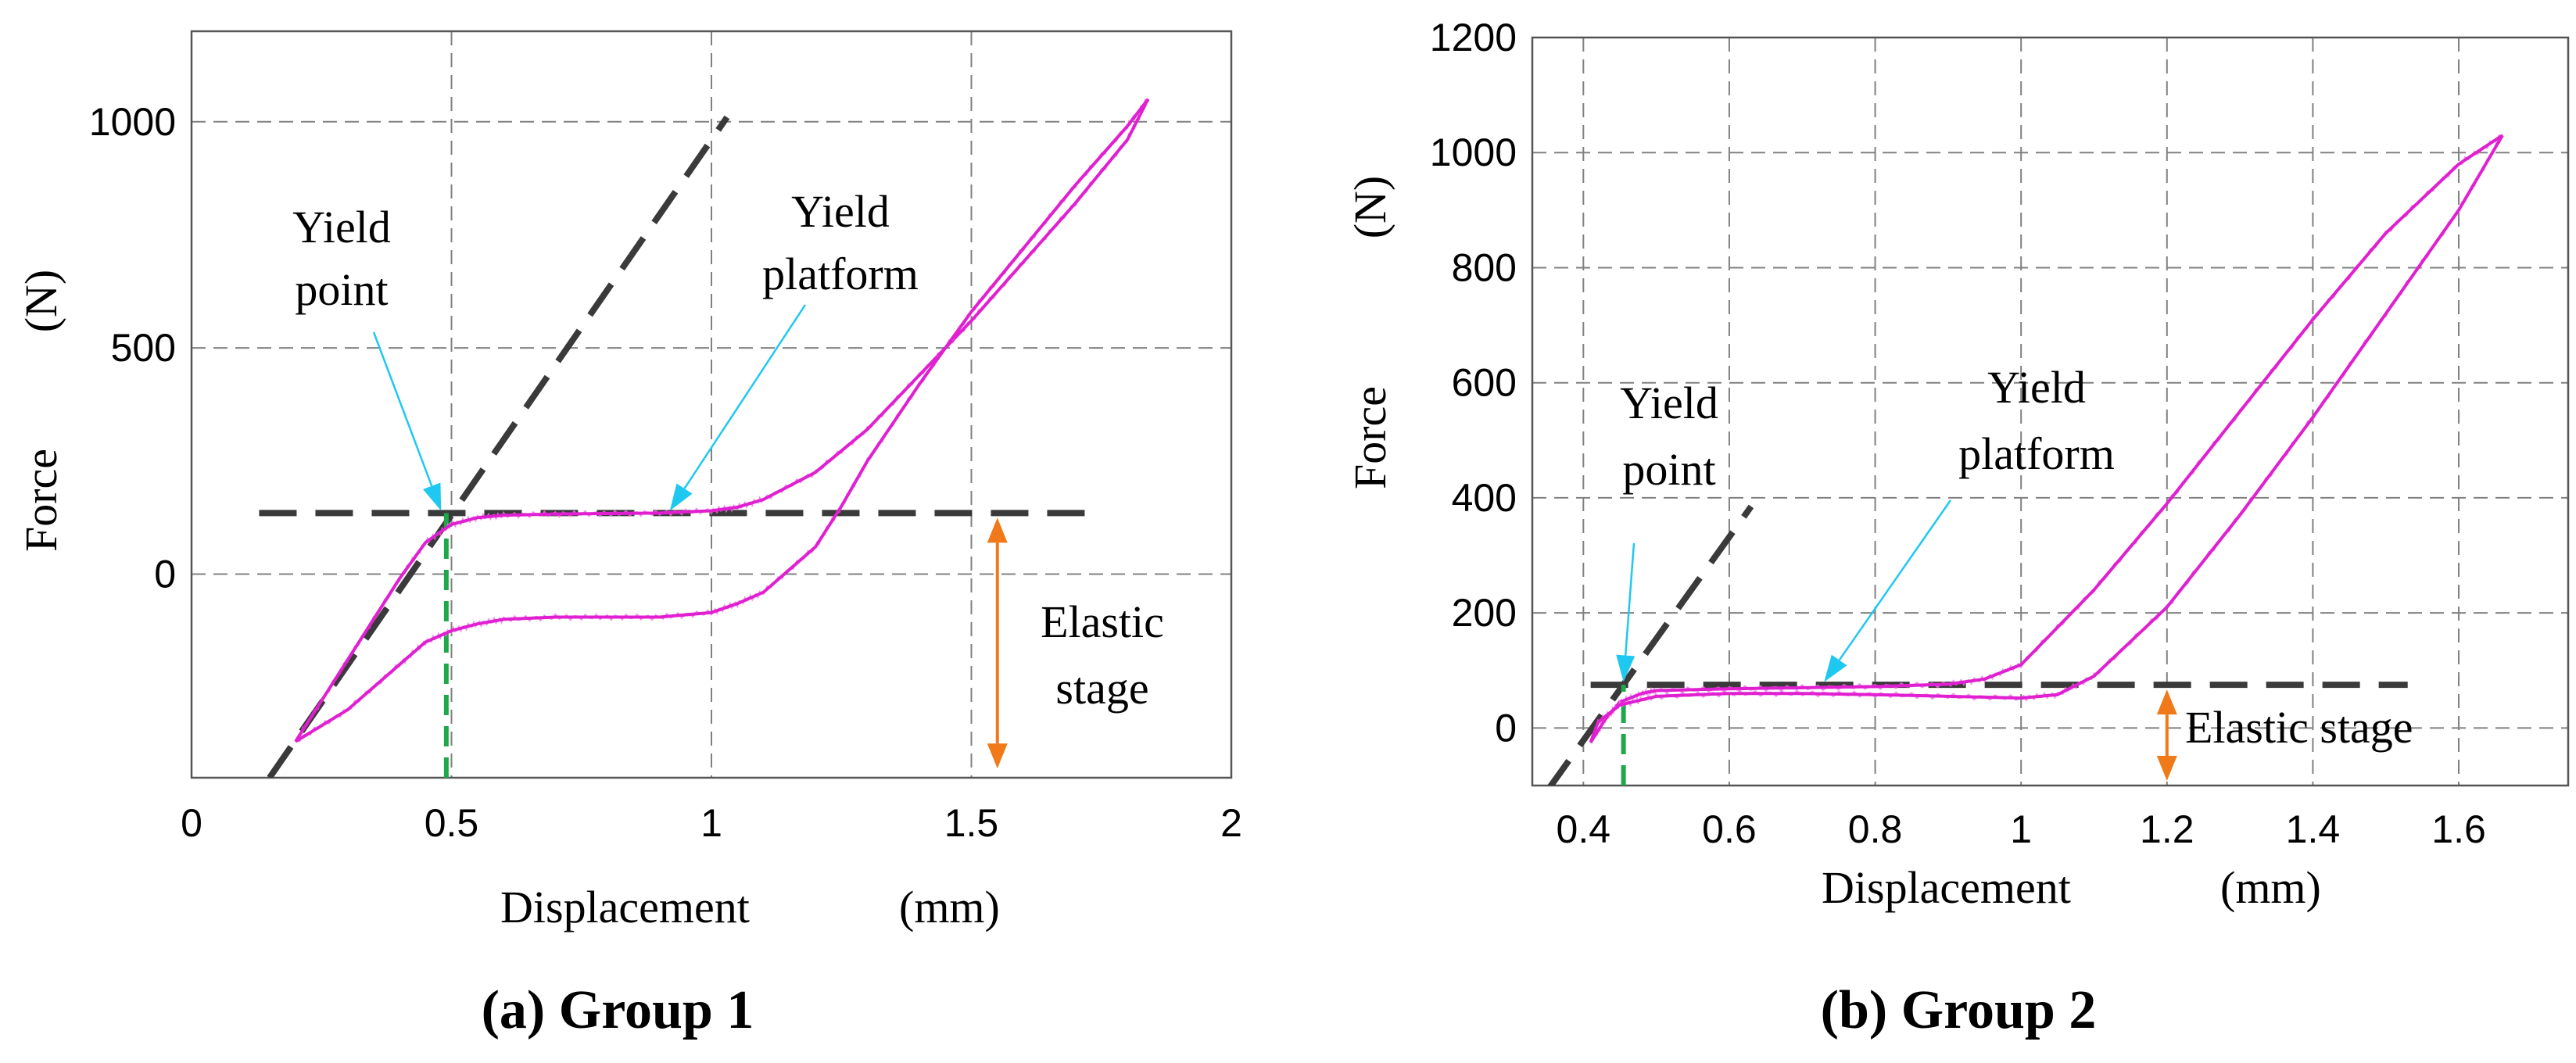 This screenshot has width=2576, height=1063. Describe the element at coordinates (618, 1010) in the screenshot. I see `panel-caption: (a) Group 1` at that location.